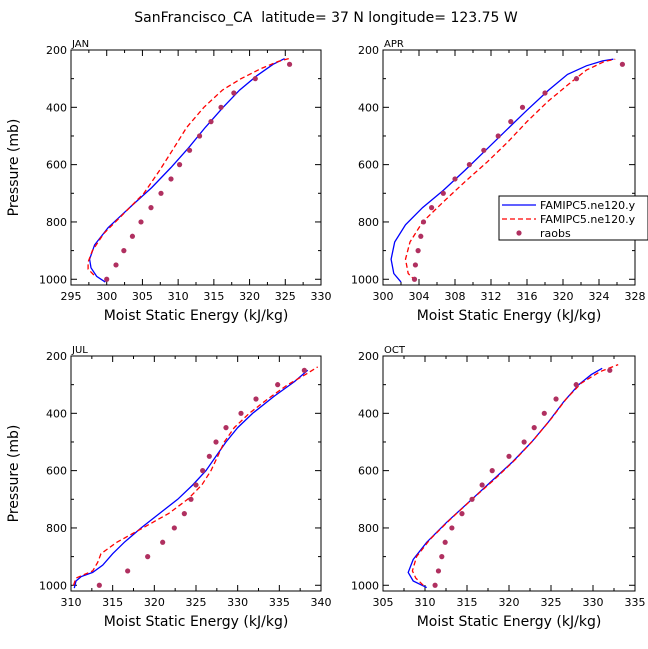  I want to click on x-tick-label: 340, so click(321, 602).